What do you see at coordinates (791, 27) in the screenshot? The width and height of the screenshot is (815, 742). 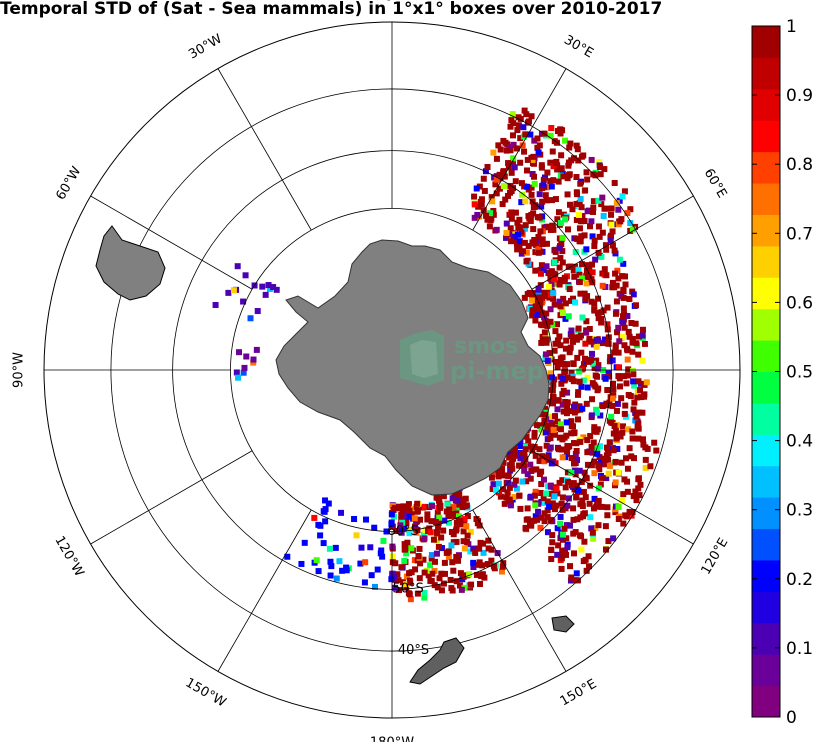 I see `colorbar-tick-label: 1` at bounding box center [791, 27].